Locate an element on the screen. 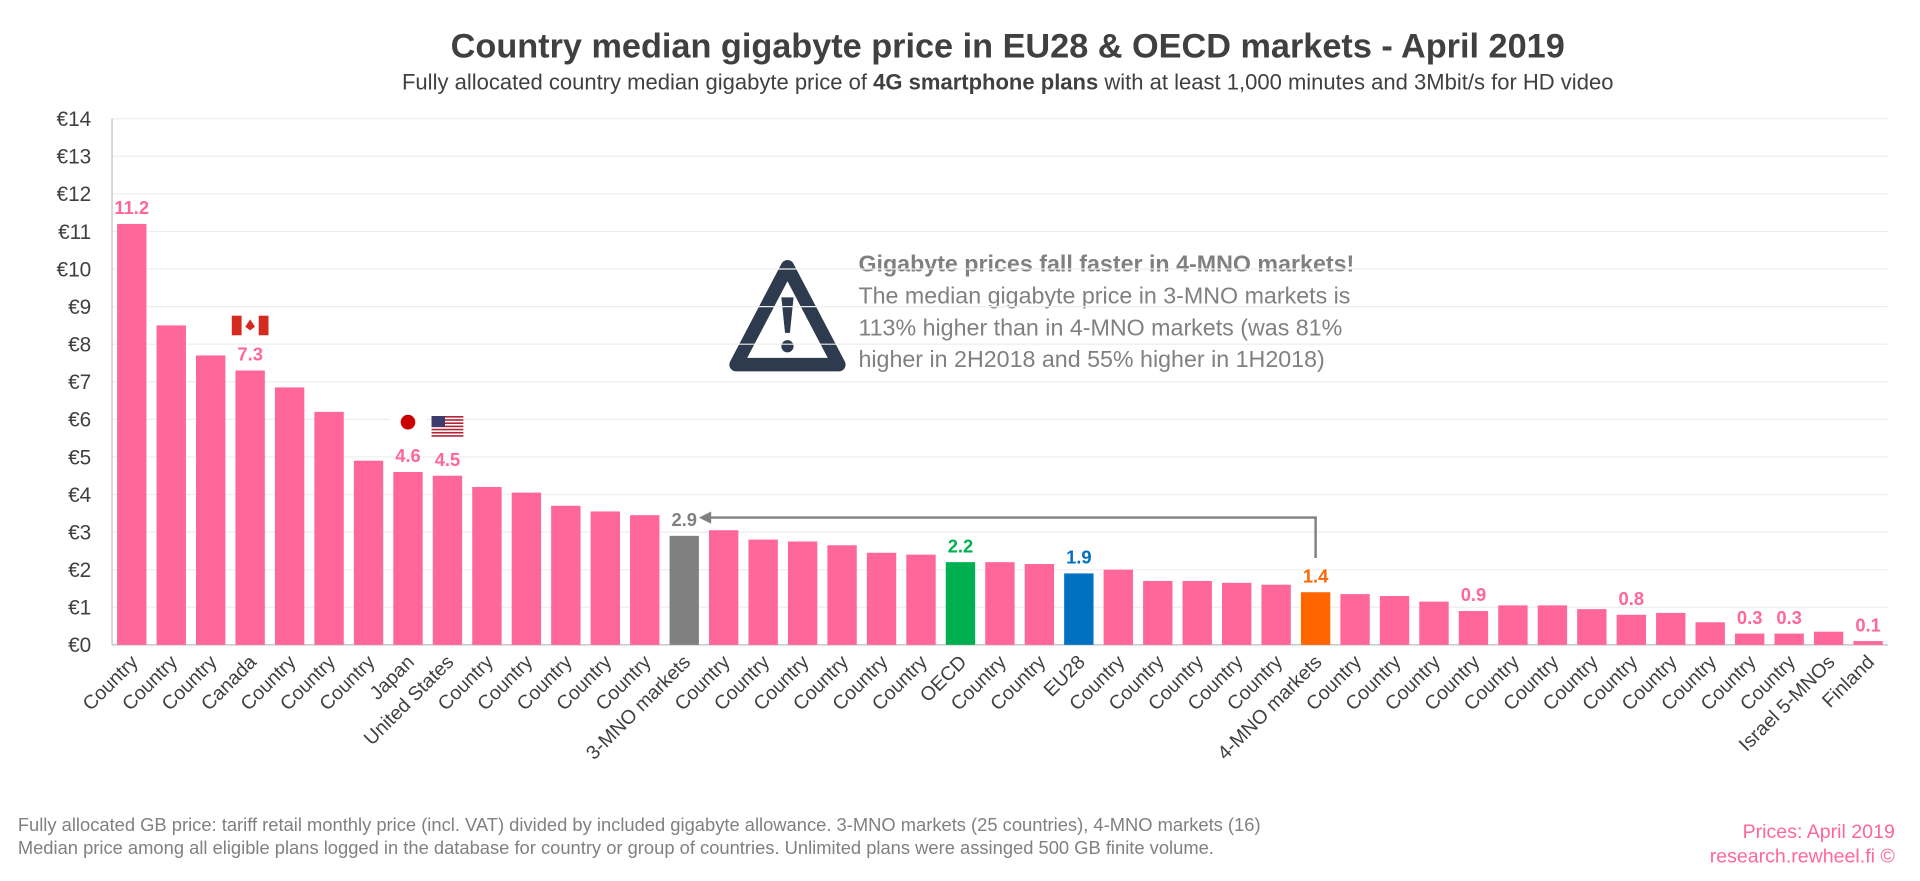  y-tick-label: €10 is located at coordinates (74, 269).